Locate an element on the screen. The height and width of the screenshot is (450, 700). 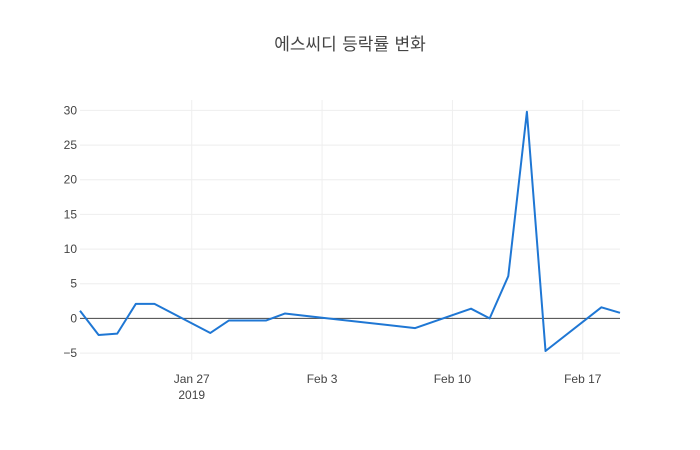
x-tick-label: Feb 10 is located at coordinates (453, 379).